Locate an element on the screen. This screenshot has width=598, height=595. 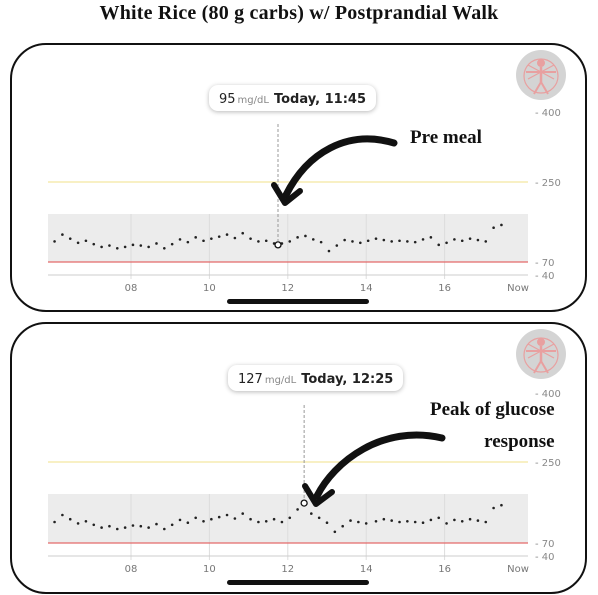
tooltip-time: Today, 11:45 is located at coordinates (319, 99).